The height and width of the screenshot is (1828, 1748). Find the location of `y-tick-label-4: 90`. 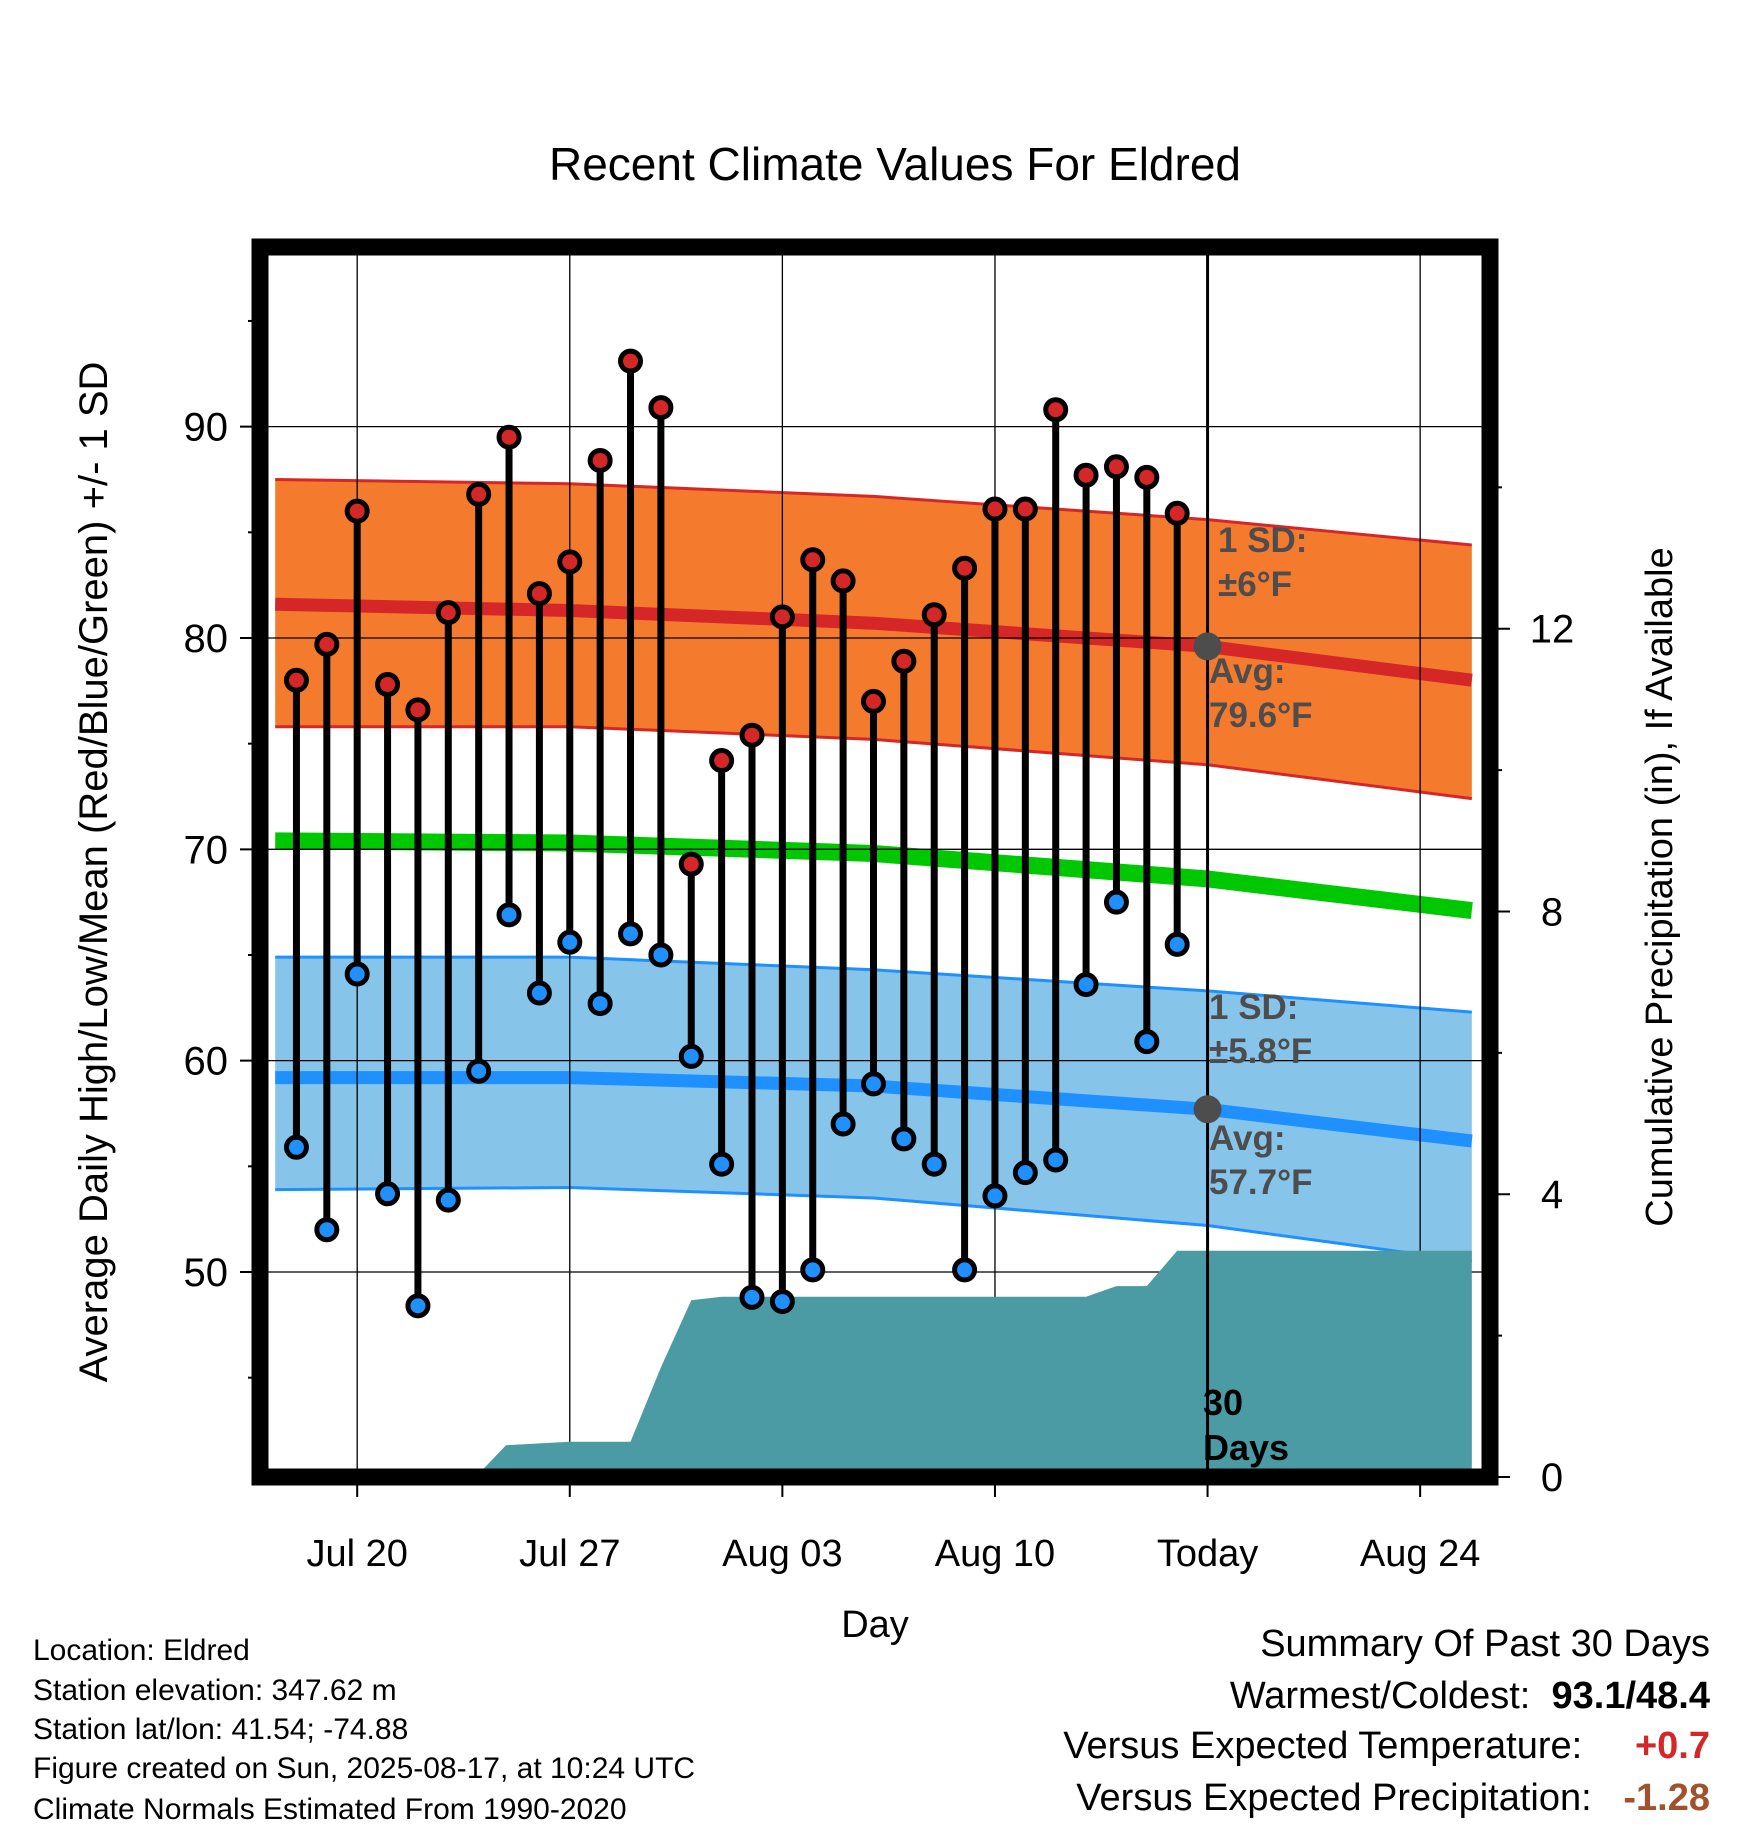

y-tick-label-4: 90 is located at coordinates (206, 428).